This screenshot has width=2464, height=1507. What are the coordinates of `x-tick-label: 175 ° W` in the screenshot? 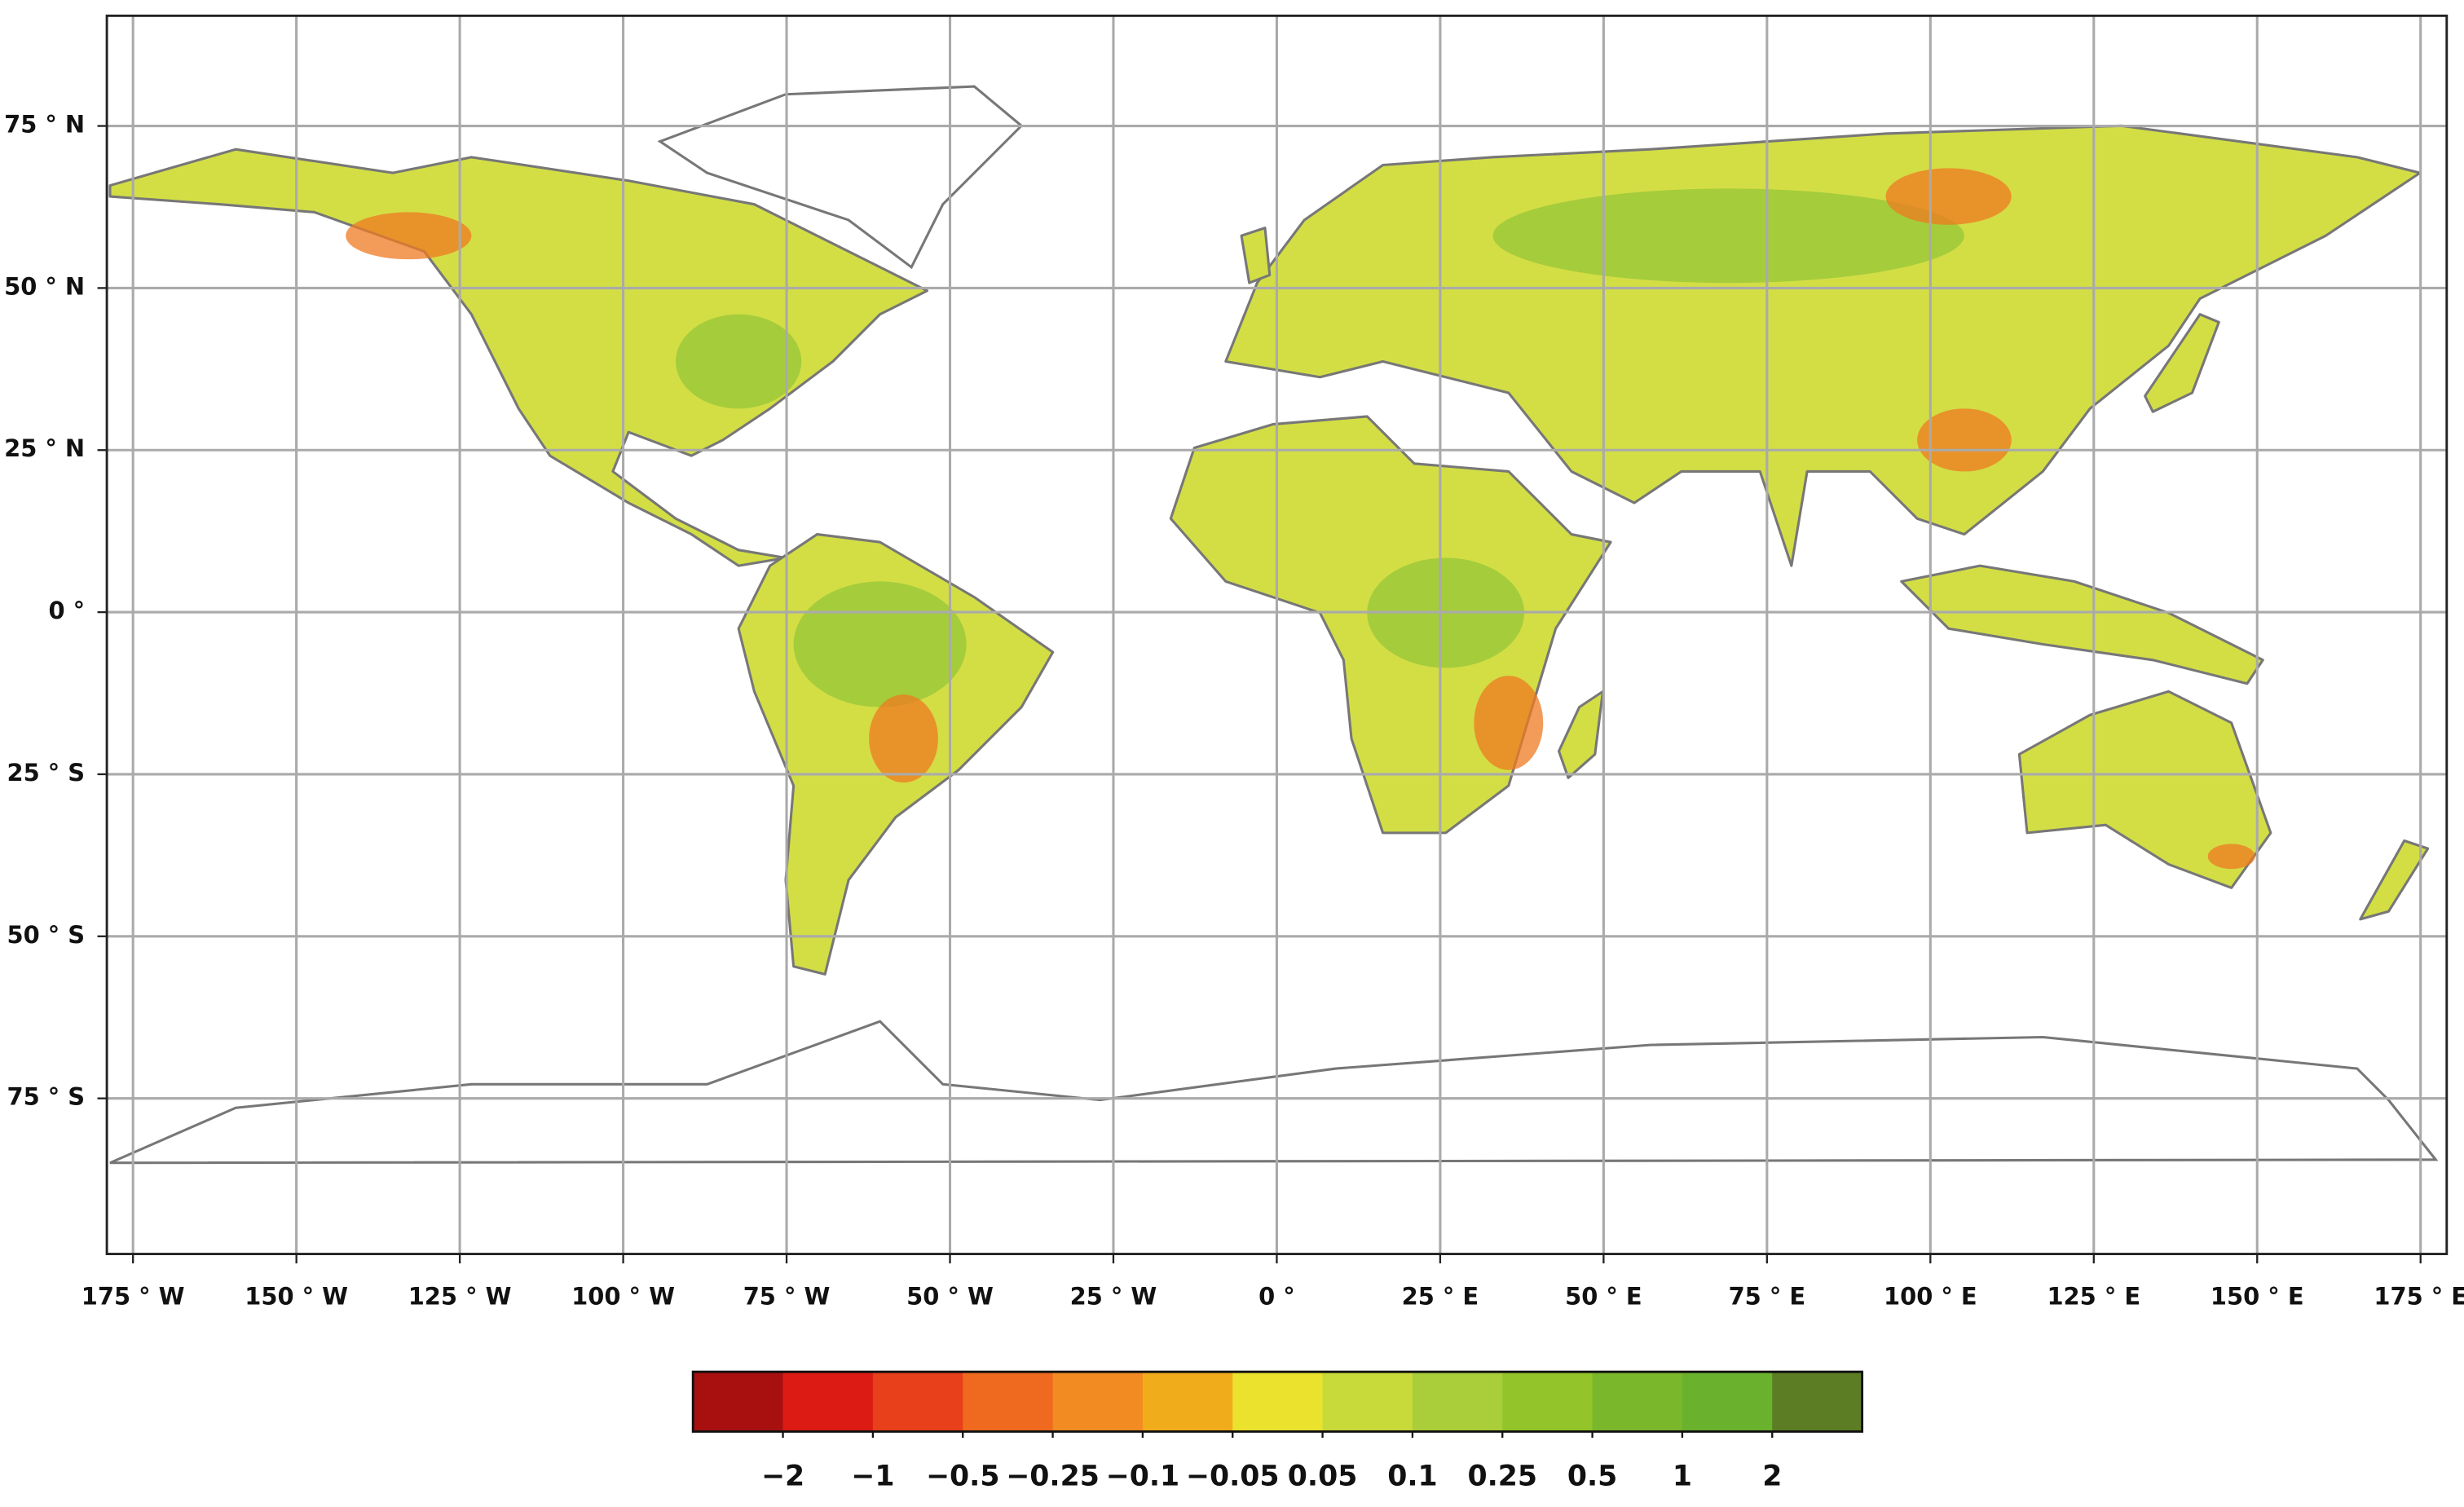 It's located at (133, 1297).